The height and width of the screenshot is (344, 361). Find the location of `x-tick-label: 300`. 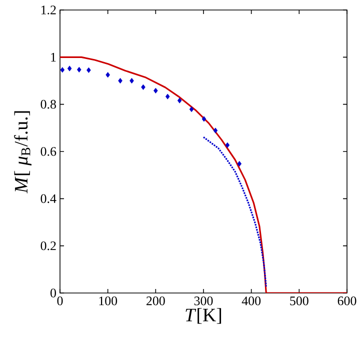

x-tick-label: 300 is located at coordinates (203, 301).